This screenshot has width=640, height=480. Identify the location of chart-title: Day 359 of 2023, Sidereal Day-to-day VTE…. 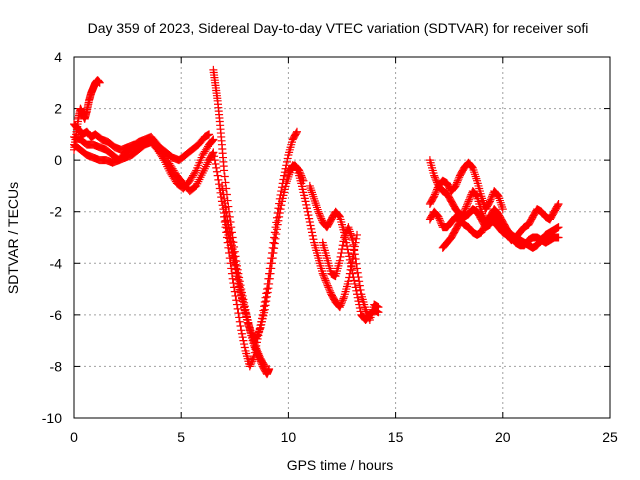
(338, 28).